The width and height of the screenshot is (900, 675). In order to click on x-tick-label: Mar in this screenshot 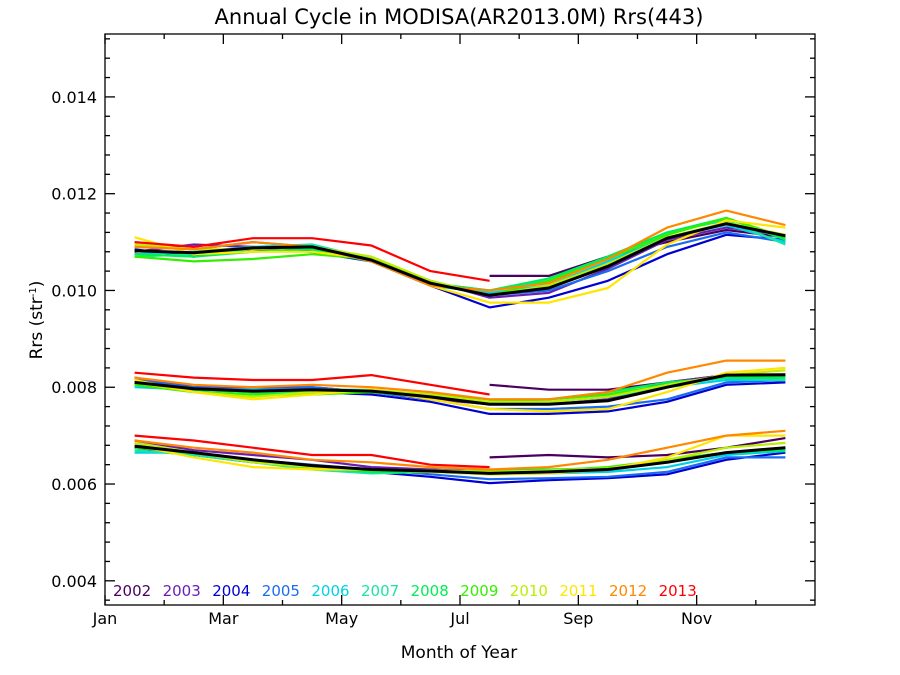, I will do `click(223, 618)`.